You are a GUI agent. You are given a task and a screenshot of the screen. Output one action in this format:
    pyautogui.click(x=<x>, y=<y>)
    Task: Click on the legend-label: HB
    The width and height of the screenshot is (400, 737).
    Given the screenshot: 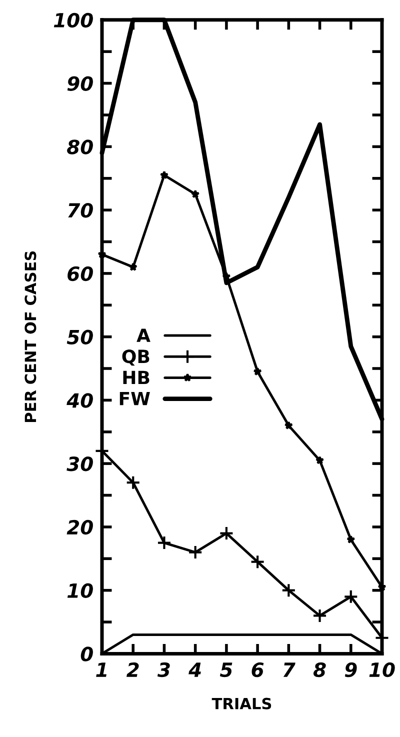 What is the action you would take?
    pyautogui.click(x=136, y=377)
    